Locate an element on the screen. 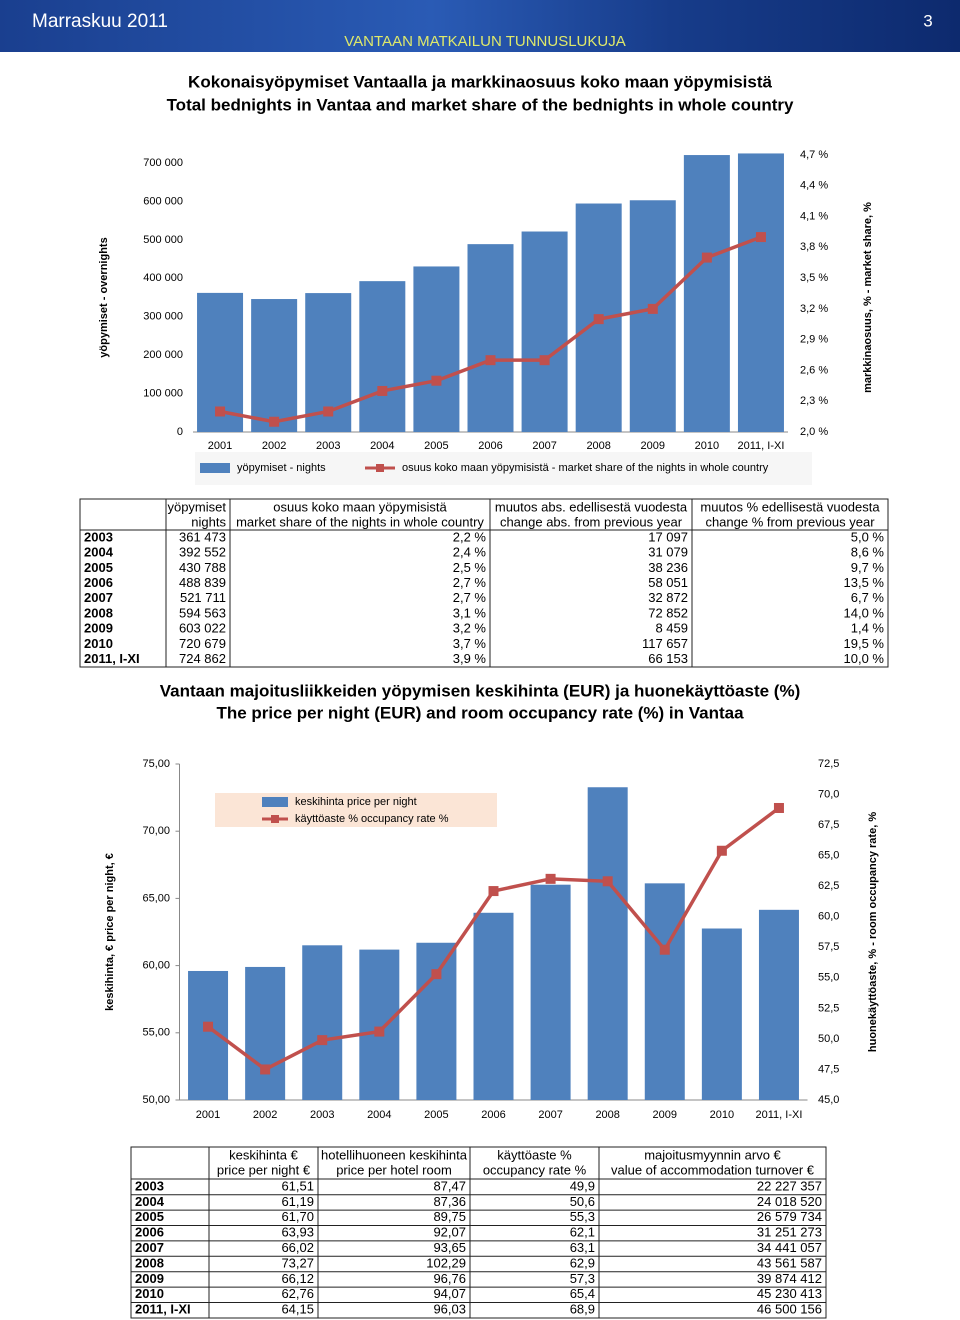  table-header: osuus koko maan yöpymisistä is located at coordinates (360, 506).